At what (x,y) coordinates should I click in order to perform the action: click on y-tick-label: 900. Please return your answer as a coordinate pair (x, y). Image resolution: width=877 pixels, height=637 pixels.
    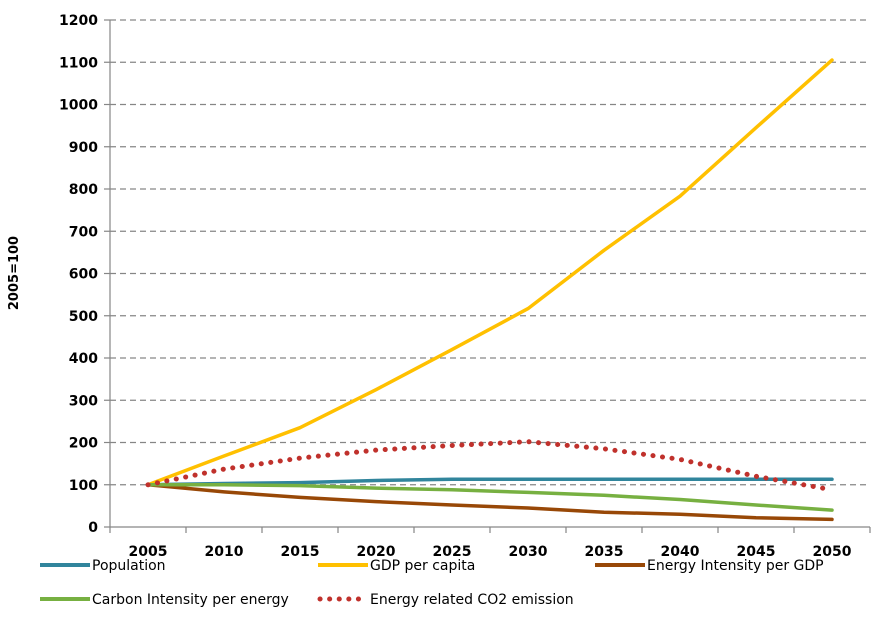
    Looking at the image, I should click on (83, 148).